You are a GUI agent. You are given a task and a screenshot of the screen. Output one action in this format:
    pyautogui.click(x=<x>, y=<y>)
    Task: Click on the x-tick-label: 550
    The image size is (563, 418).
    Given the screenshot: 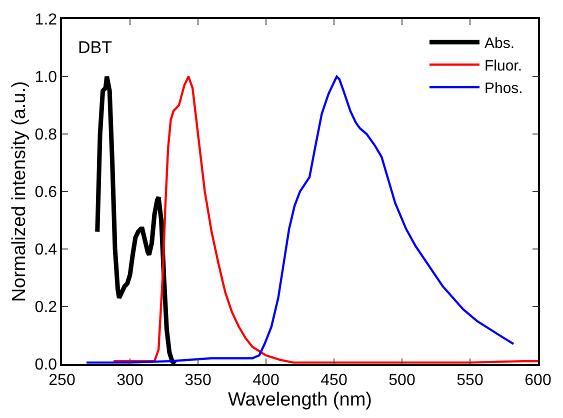 What is the action you would take?
    pyautogui.click(x=470, y=380)
    